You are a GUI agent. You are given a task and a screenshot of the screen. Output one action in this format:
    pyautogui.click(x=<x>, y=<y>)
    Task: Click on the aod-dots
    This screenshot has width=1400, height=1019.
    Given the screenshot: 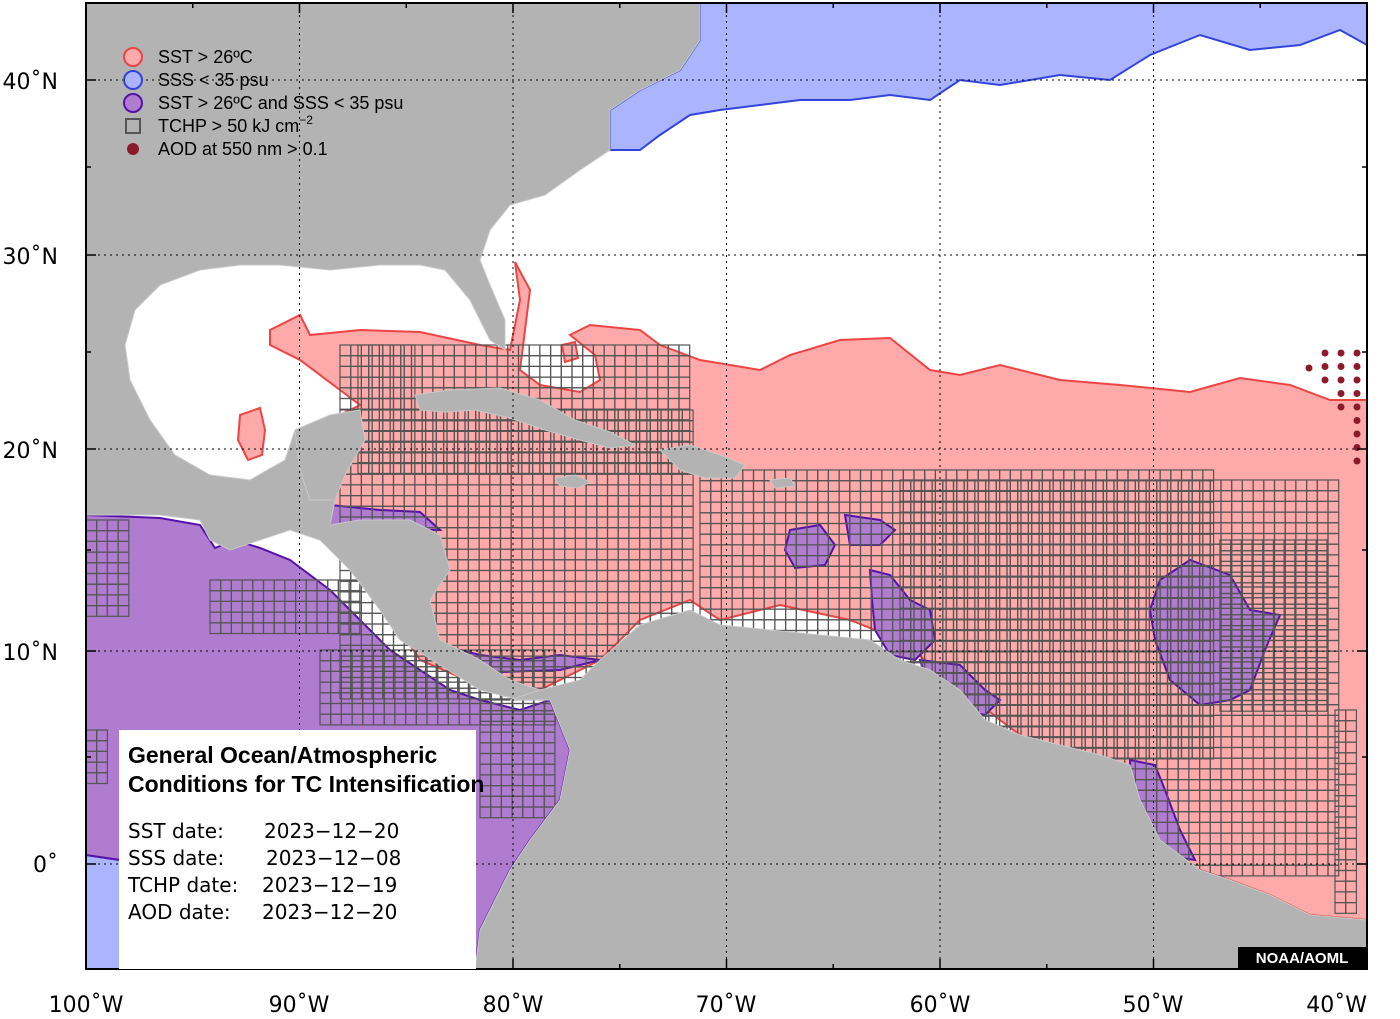 What is the action you would take?
    pyautogui.click(x=1333, y=407)
    